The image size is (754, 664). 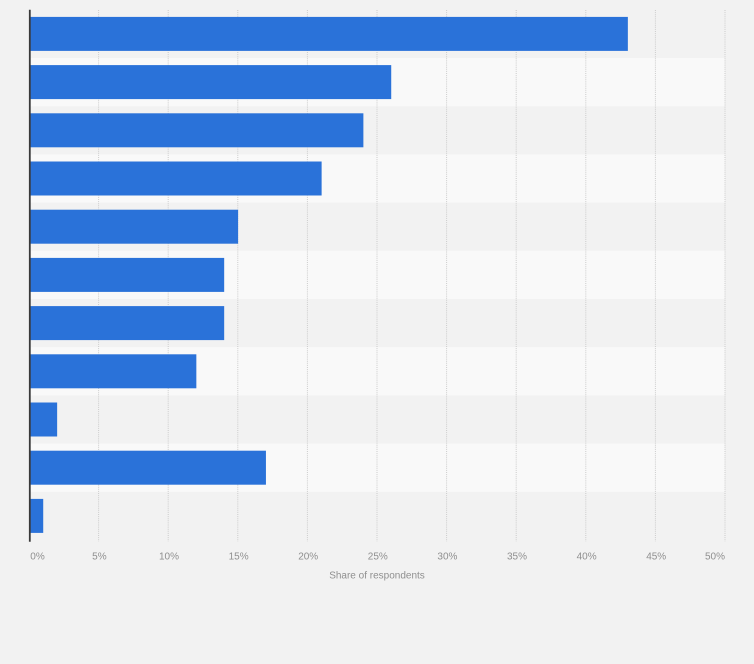 What do you see at coordinates (656, 557) in the screenshot?
I see `svg-text: 45%` at bounding box center [656, 557].